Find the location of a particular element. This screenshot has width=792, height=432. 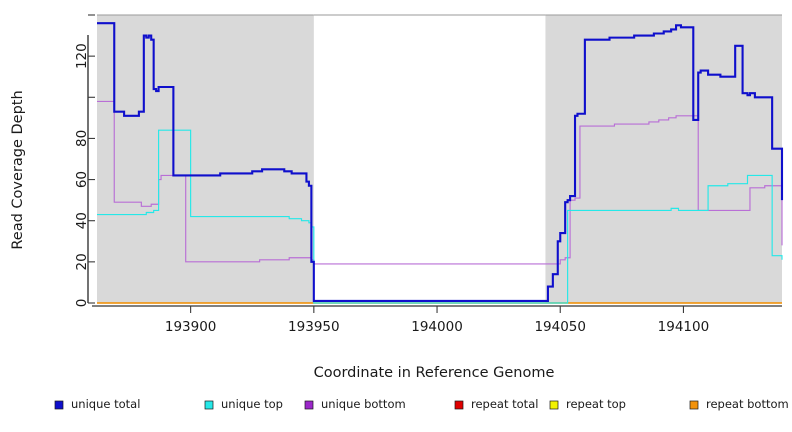

legend-label: unique bottom is located at coordinates (363, 404).